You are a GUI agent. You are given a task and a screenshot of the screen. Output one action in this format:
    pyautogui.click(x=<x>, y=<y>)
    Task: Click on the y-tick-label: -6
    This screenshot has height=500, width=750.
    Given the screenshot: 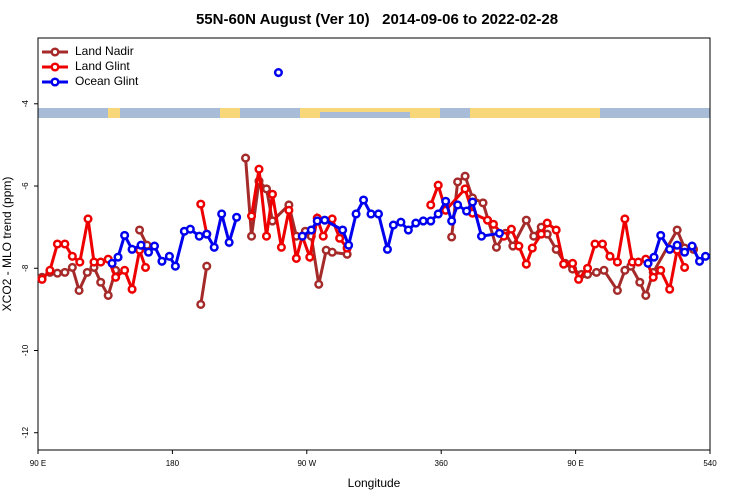 What is the action you would take?
    pyautogui.click(x=25, y=186)
    